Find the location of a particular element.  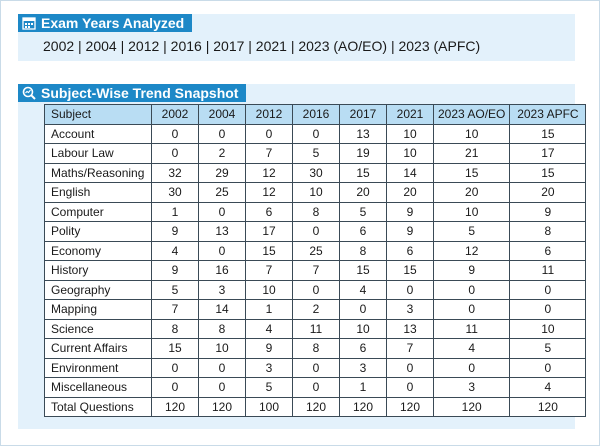

column-header: 2004 is located at coordinates (222, 114).